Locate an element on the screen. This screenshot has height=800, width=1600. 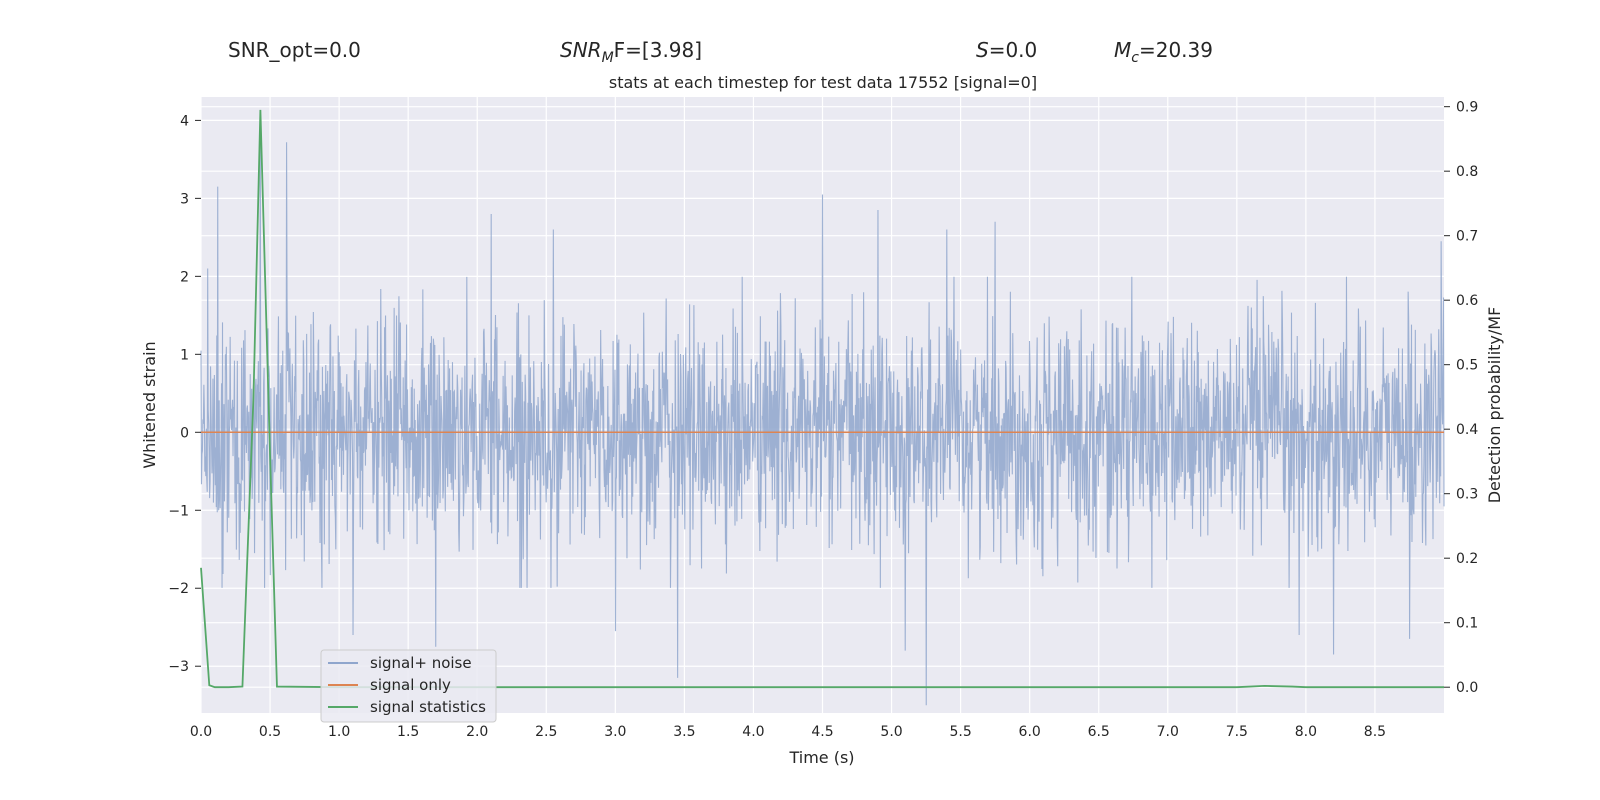
x-tick-label: 0.0 is located at coordinates (201, 732).